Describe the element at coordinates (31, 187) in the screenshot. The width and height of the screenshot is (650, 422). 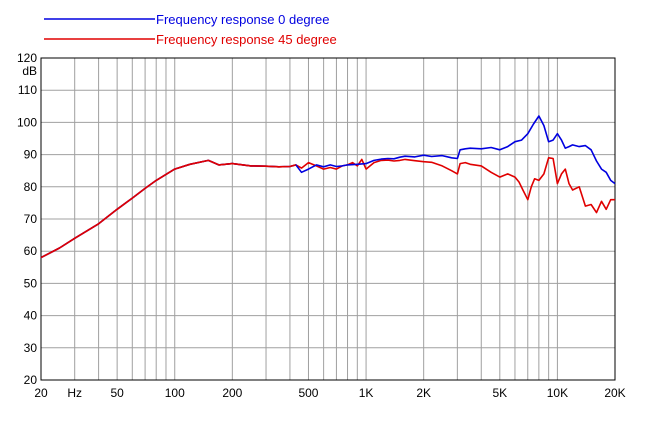
I see `y-tick-label: 80` at that location.